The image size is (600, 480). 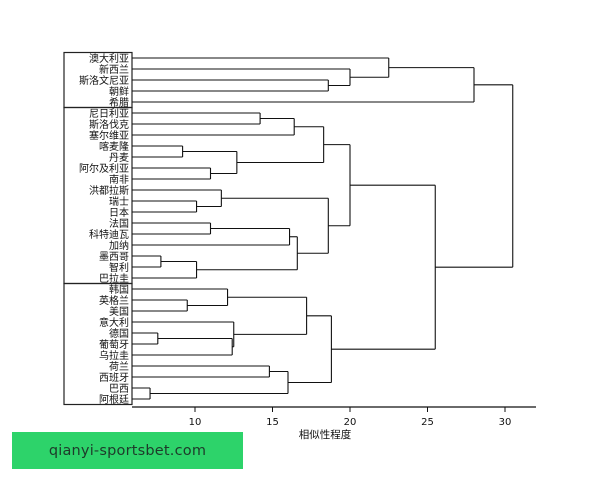 I want to click on watermark-banner: qianyi-sportsbet.com, so click(x=127, y=450).